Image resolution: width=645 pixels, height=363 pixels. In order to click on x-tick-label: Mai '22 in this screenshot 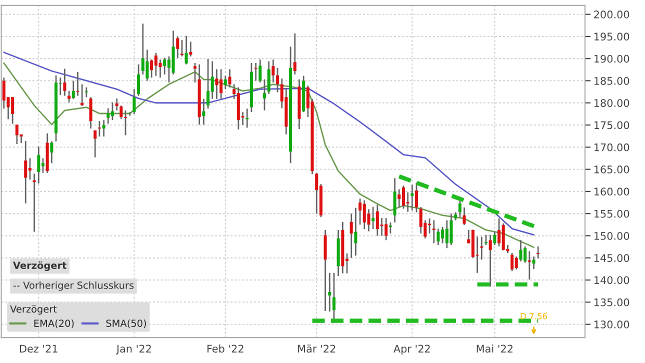, I will do `click(494, 348)`.